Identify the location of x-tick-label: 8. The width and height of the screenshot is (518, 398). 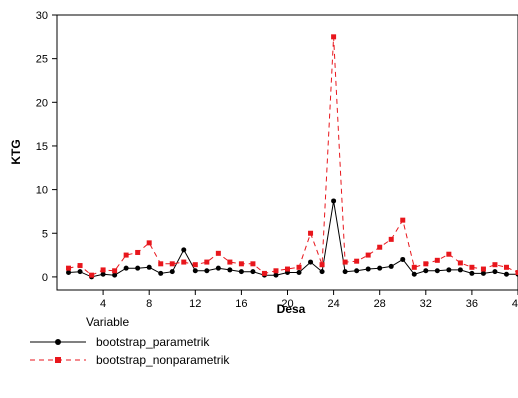
(149, 304).